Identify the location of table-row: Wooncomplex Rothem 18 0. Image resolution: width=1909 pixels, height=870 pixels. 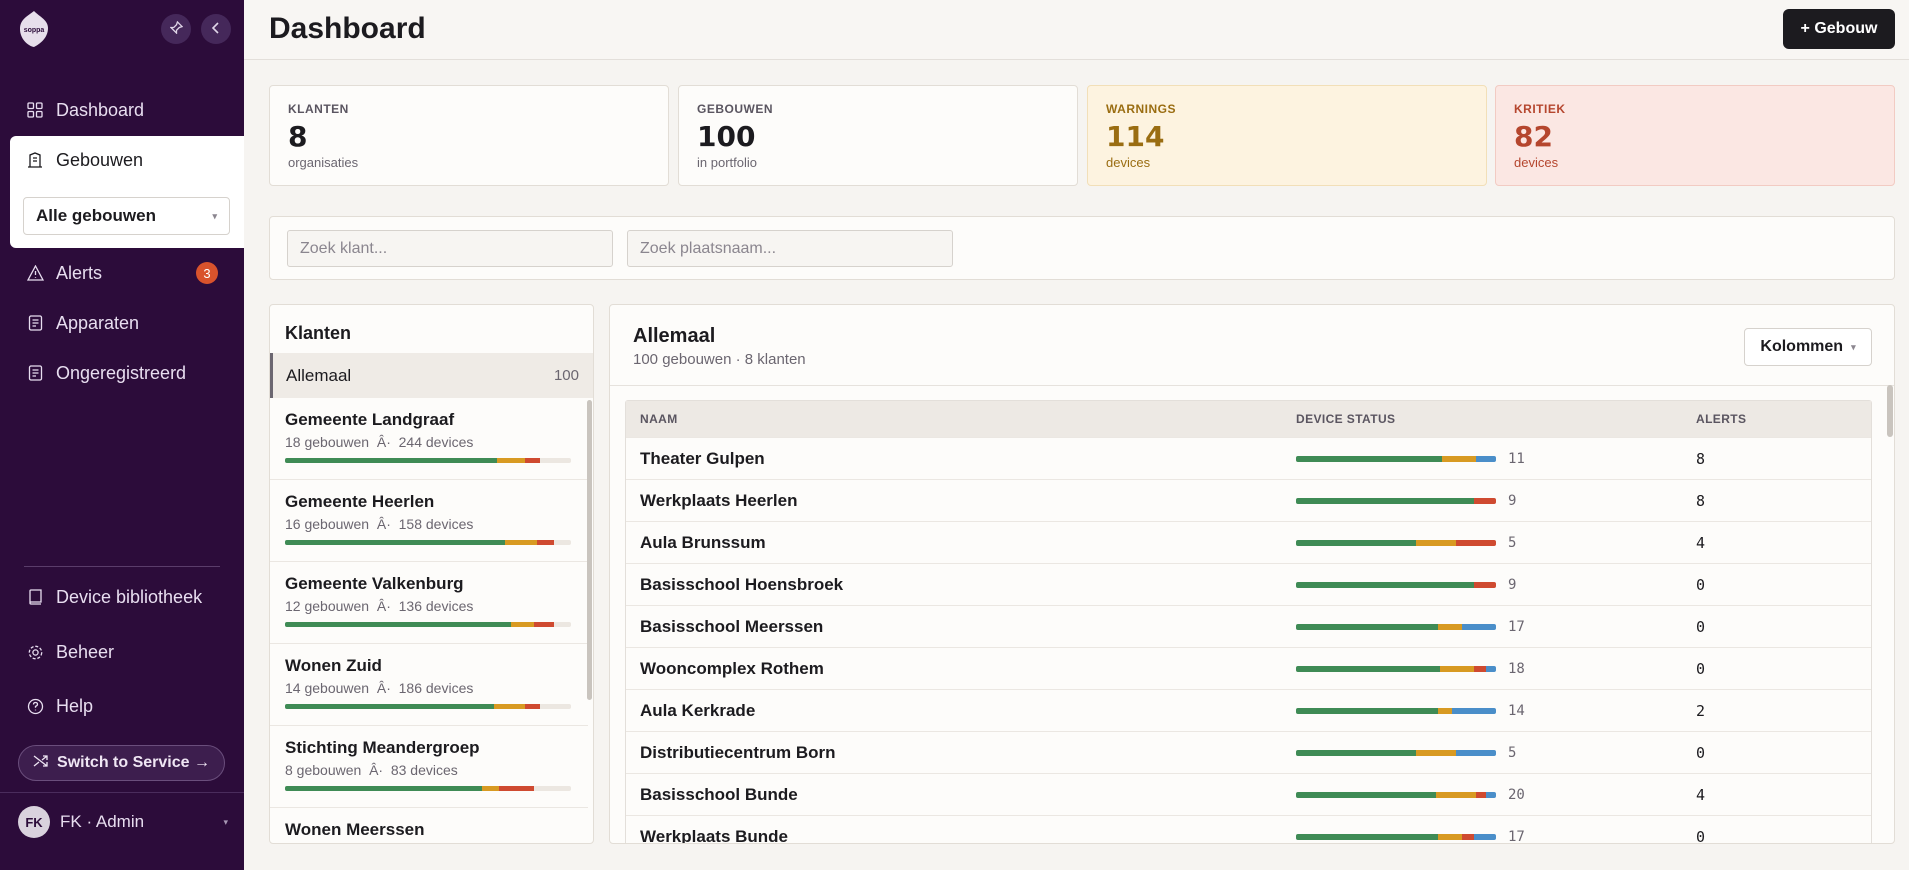
(1248, 668).